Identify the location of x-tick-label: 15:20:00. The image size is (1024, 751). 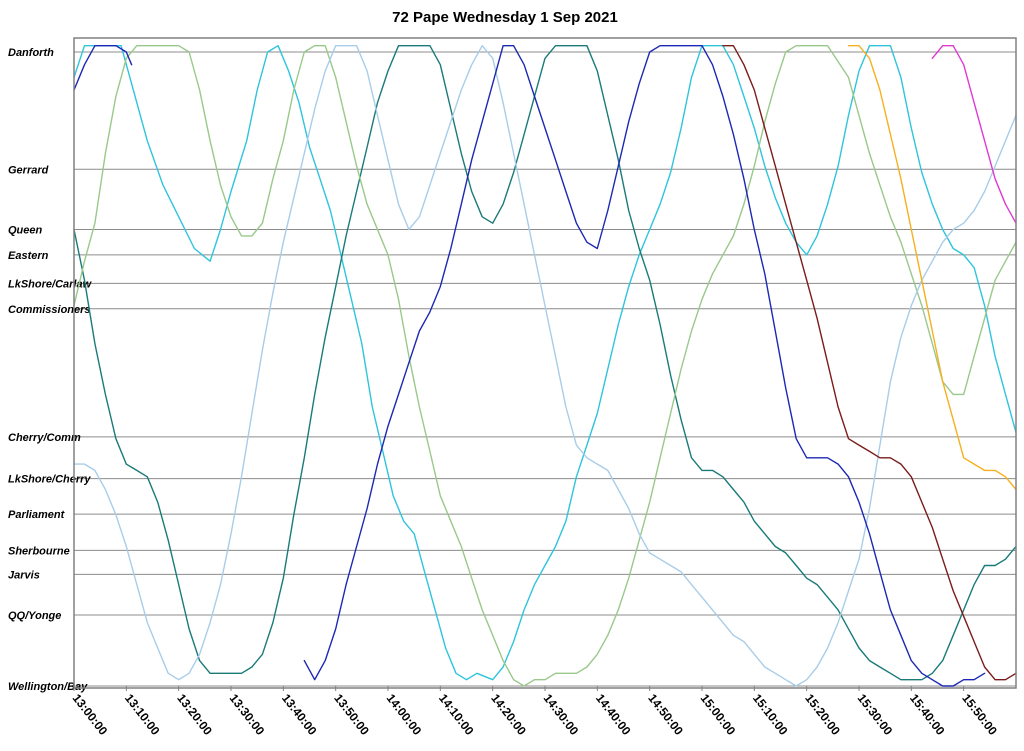
(822, 714).